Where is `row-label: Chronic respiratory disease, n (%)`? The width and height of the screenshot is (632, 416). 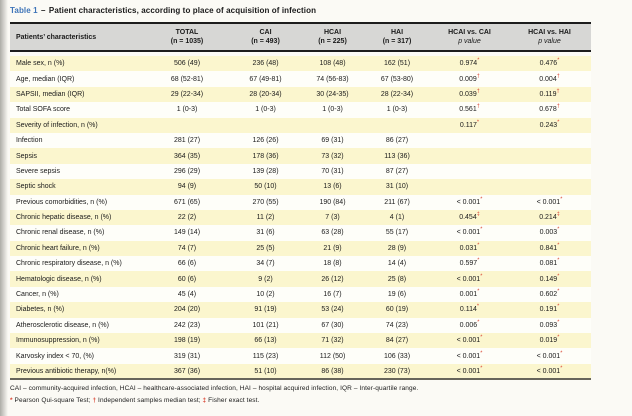 row-label: Chronic respiratory disease, n (%) is located at coordinates (77, 264).